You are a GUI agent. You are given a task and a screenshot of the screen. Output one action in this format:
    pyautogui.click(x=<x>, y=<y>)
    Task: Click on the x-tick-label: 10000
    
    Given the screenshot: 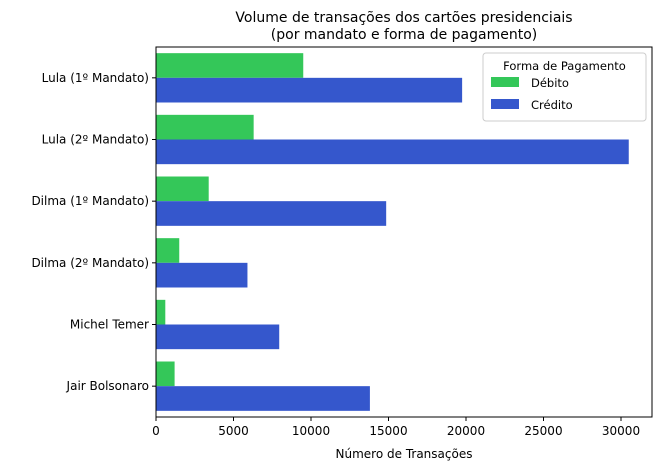 What is the action you would take?
    pyautogui.click(x=311, y=431)
    